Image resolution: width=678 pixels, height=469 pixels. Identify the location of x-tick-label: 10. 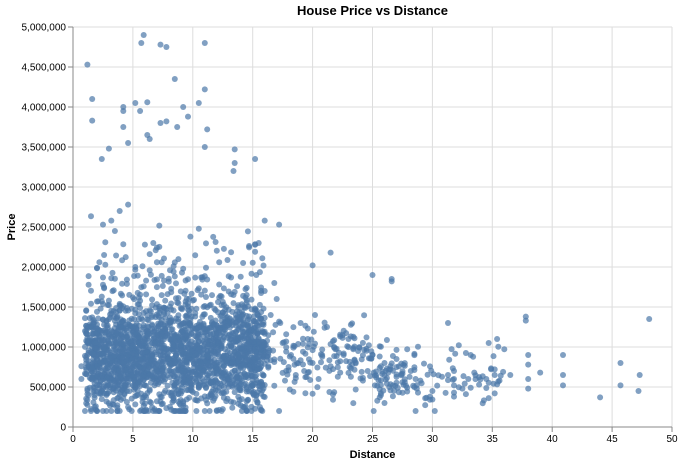
(193, 439).